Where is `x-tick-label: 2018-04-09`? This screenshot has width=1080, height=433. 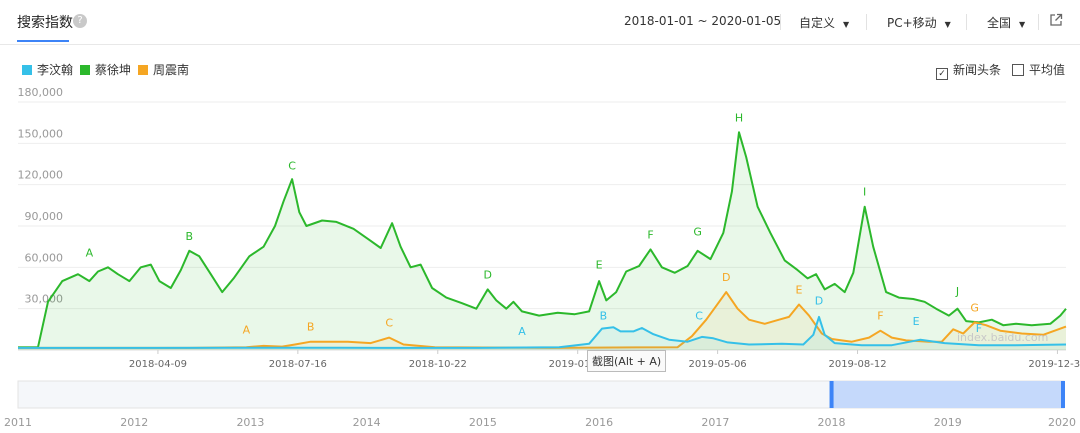 x-tick-label: 2018-04-09 is located at coordinates (158, 364).